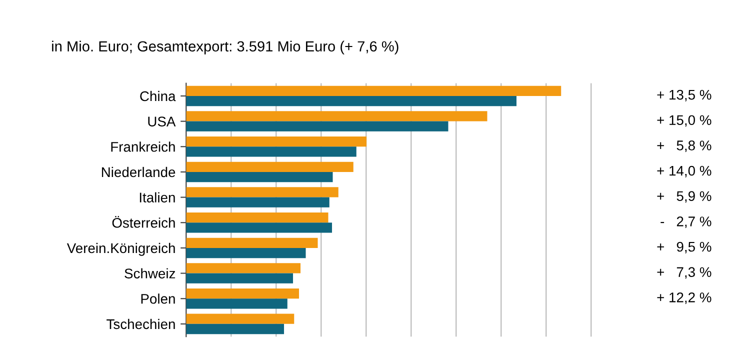 The image size is (730, 340). Describe the element at coordinates (158, 299) in the screenshot. I see `y-tick-label: Polen` at that location.